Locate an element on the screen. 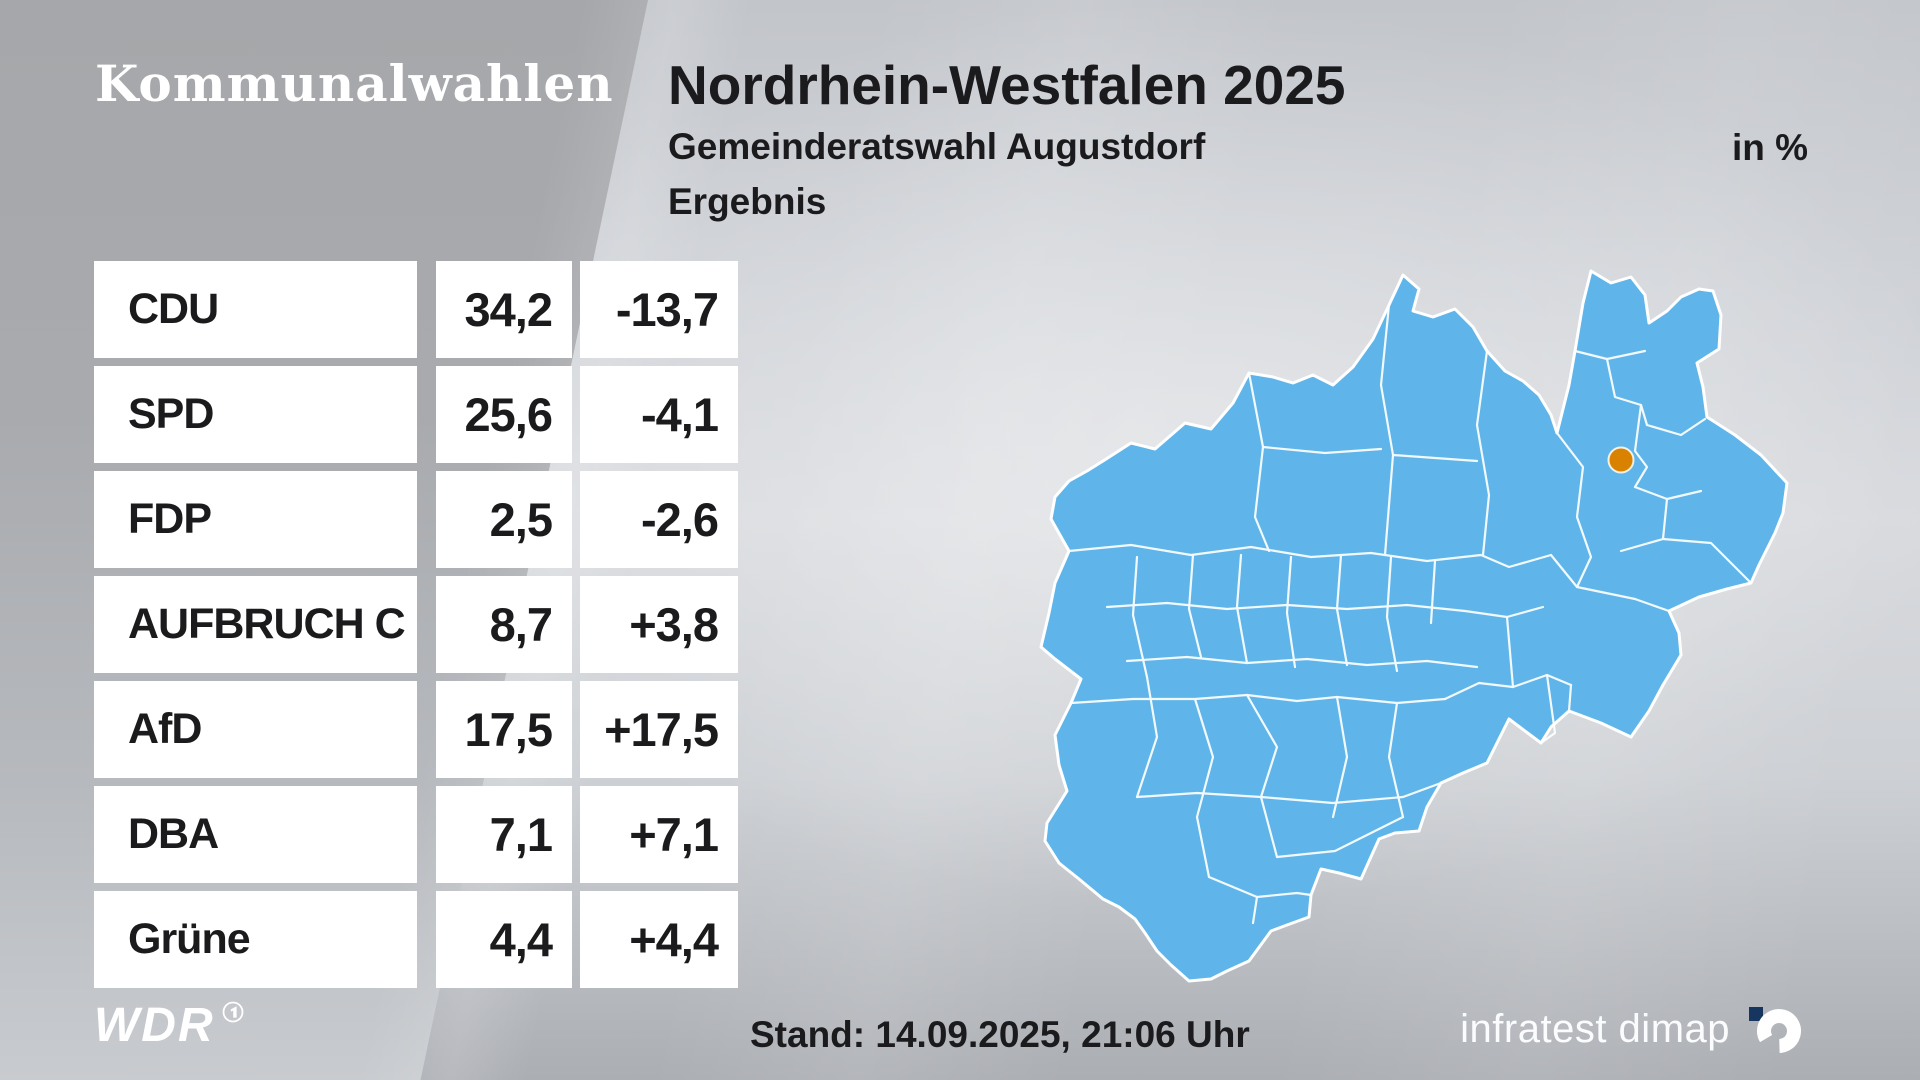 This screenshot has width=1920, height=1080. wdr-logo-text: WDR is located at coordinates (154, 1025).